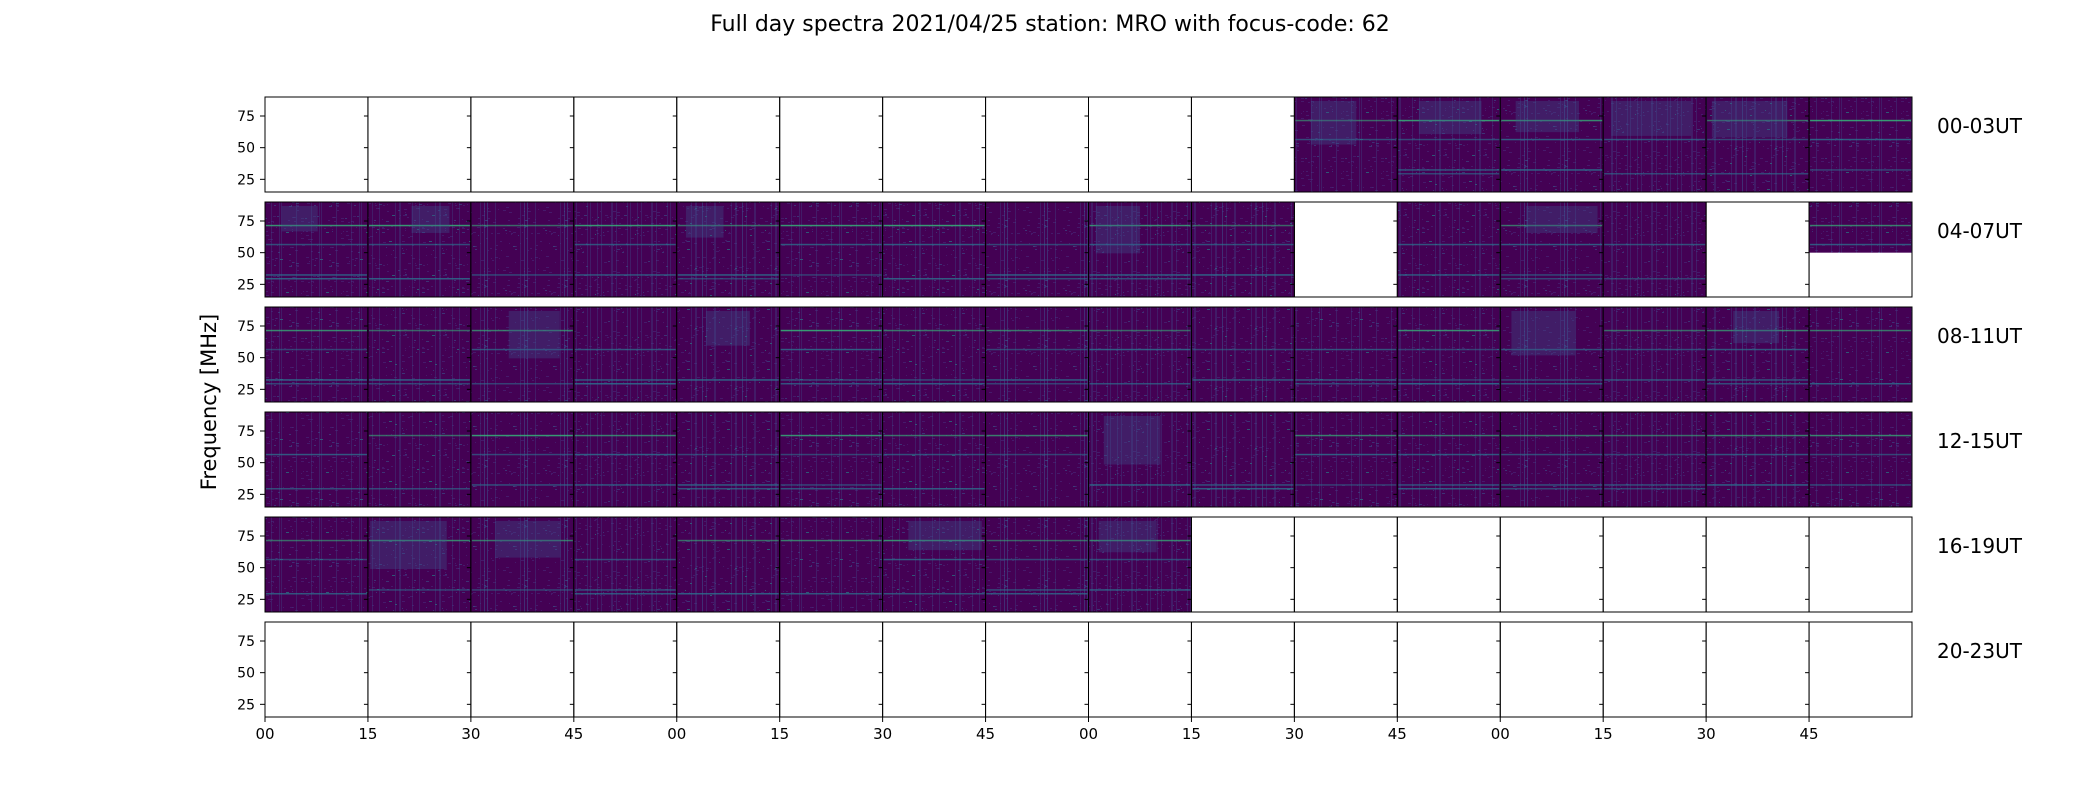  What do you see at coordinates (246, 180) in the screenshot?
I see `y-tick-label: 25` at bounding box center [246, 180].